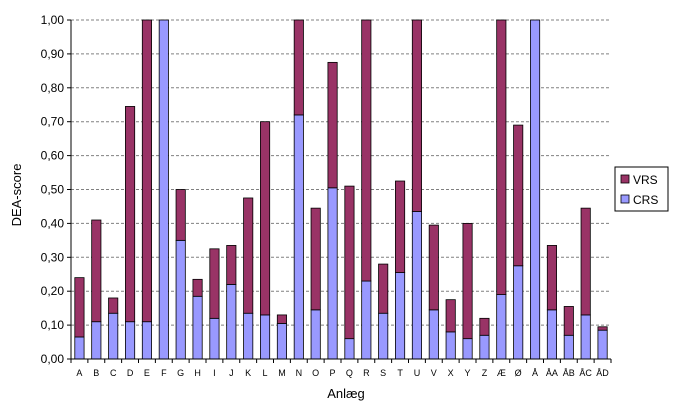 The height and width of the screenshot is (413, 676). What do you see at coordinates (602, 373) in the screenshot?
I see `x-tick-label: ÅD` at bounding box center [602, 373].